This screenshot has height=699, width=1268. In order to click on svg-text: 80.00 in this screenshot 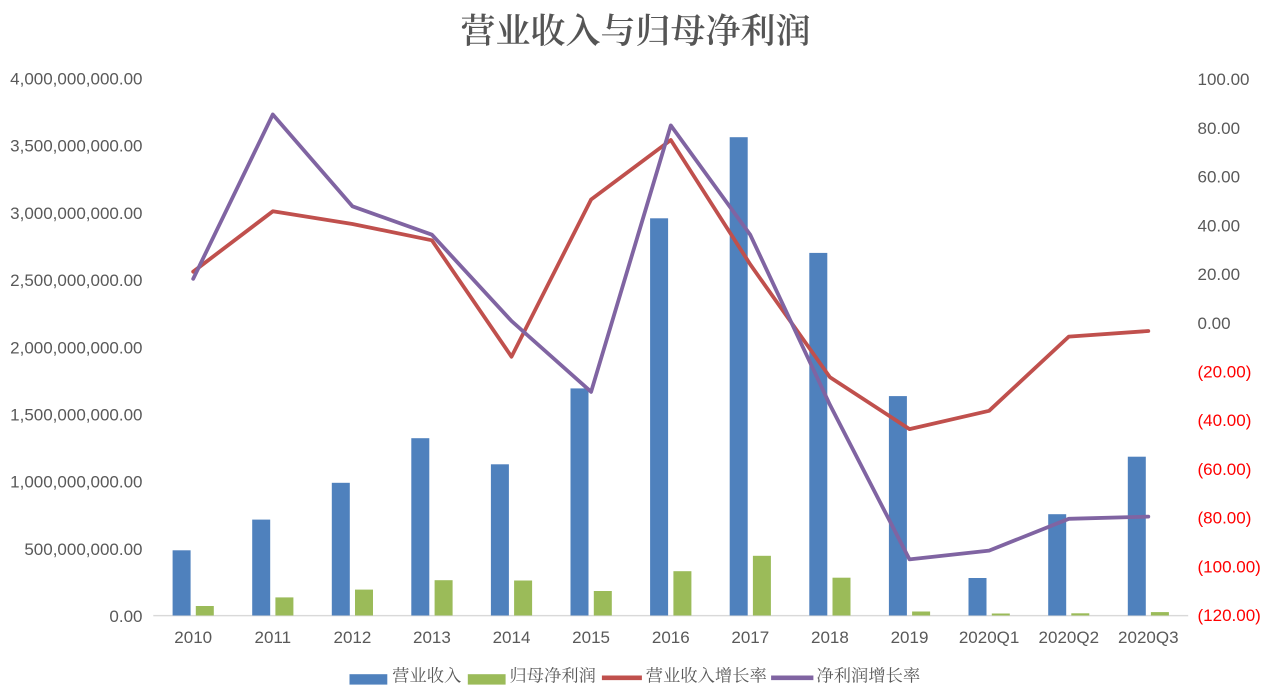, I will do `click(1219, 128)`.